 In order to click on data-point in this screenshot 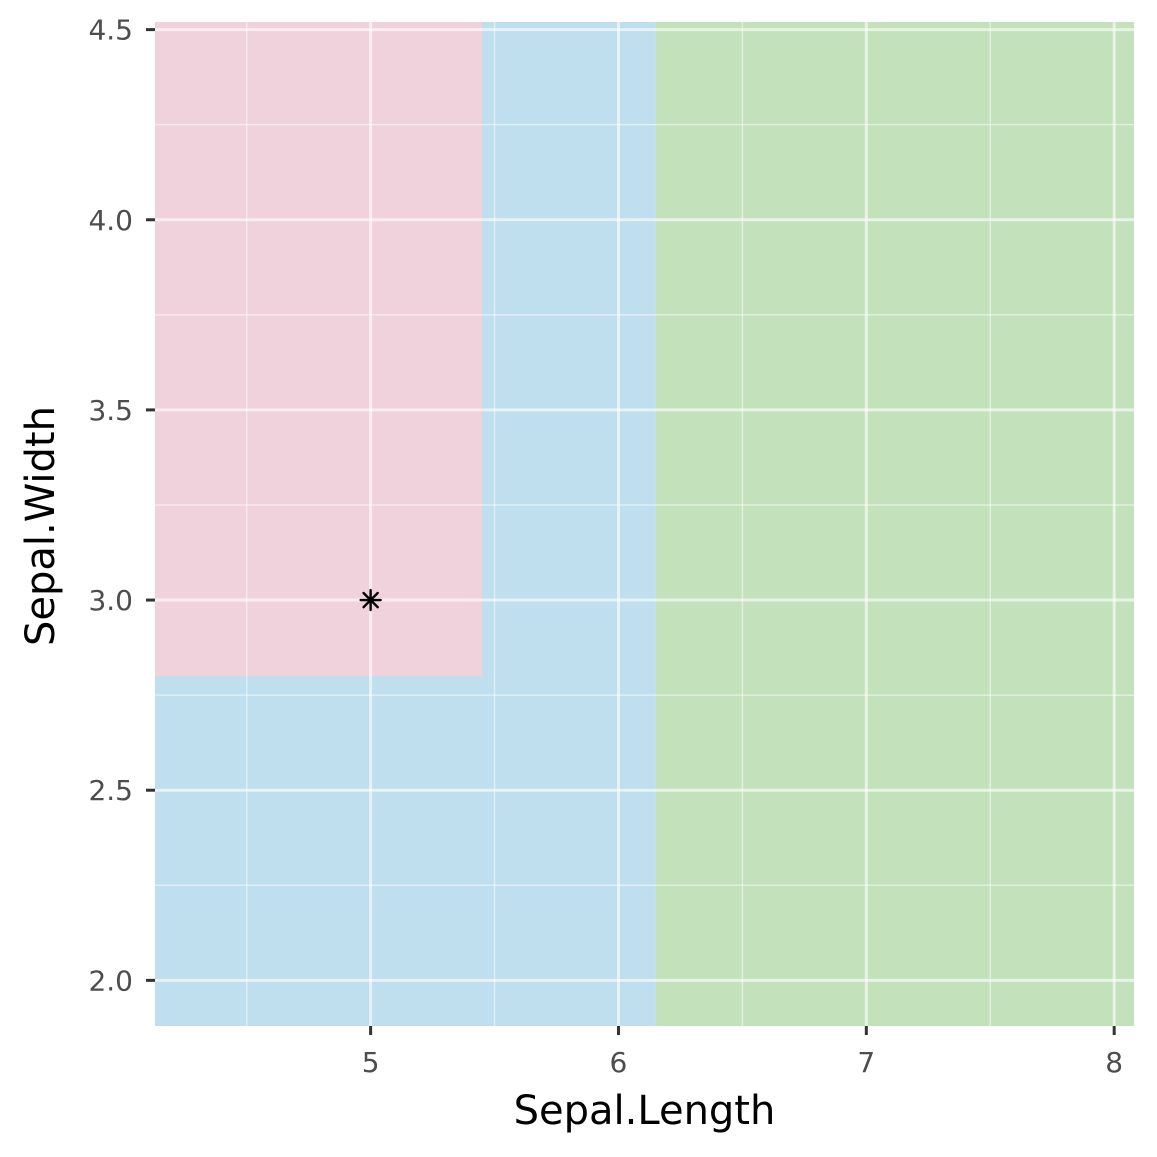, I will do `click(370, 600)`.